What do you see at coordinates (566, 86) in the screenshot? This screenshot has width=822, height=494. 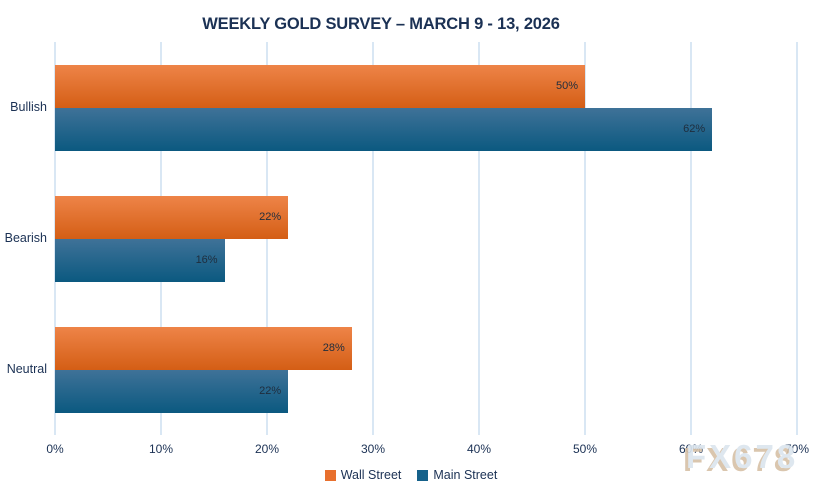 I see `bar-value-wall-street-bullish: 50%` at bounding box center [566, 86].